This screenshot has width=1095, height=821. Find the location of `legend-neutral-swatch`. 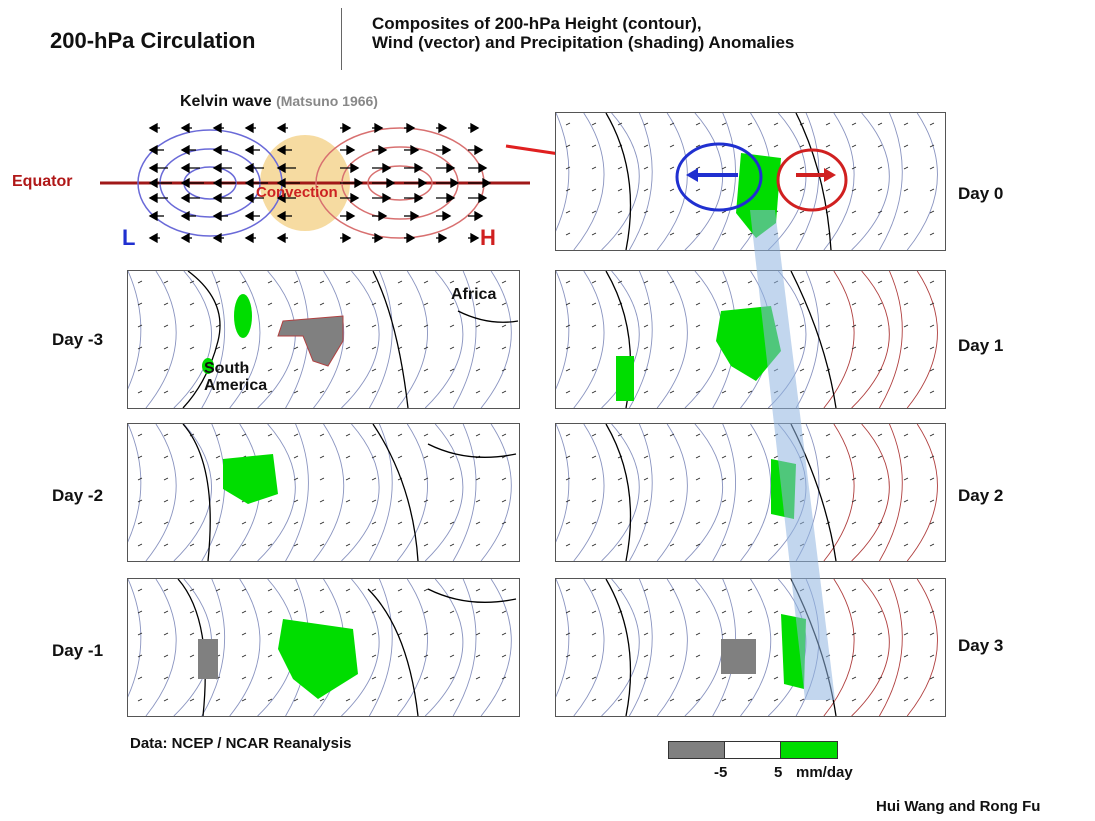

legend-neutral-swatch is located at coordinates (753, 750).